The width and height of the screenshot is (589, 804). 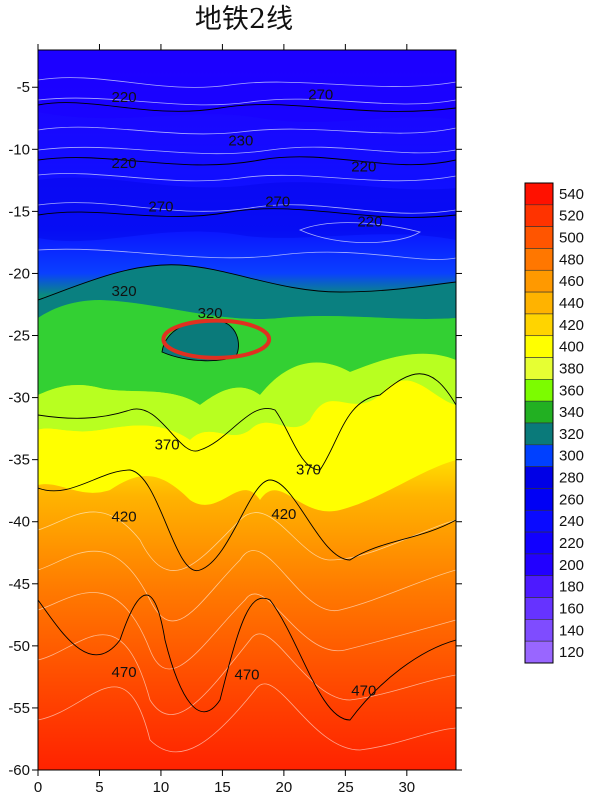 I want to click on x-tick-label: 0, so click(x=38, y=787).